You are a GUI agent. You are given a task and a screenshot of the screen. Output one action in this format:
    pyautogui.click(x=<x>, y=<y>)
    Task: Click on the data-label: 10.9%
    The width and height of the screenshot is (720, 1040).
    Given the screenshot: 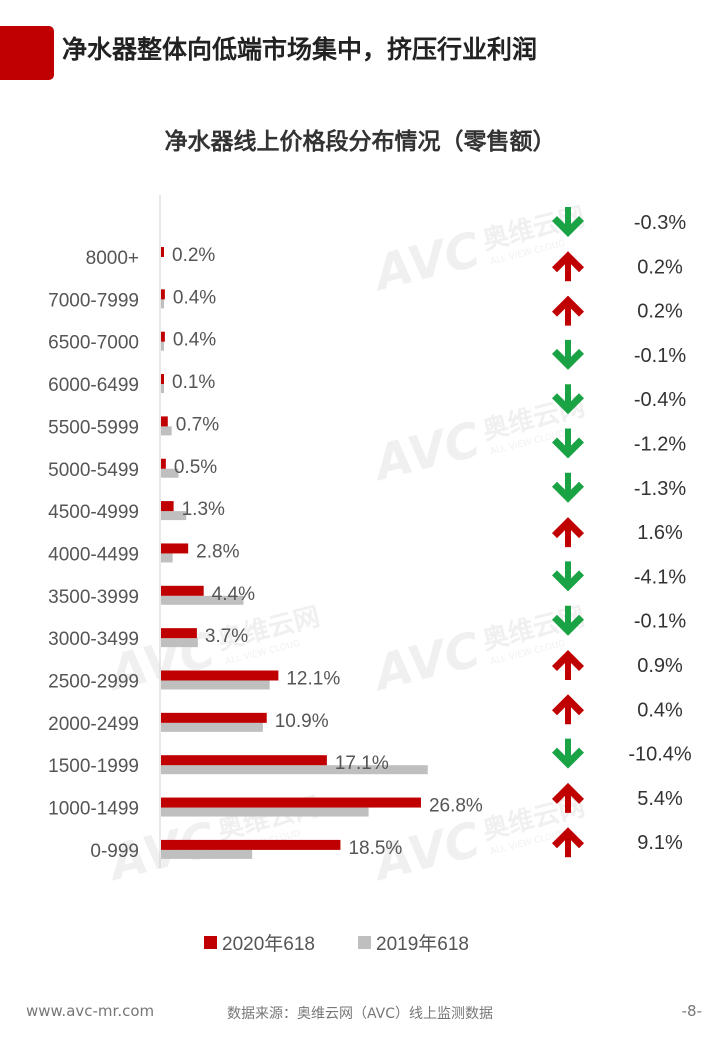 What is the action you would take?
    pyautogui.click(x=302, y=721)
    